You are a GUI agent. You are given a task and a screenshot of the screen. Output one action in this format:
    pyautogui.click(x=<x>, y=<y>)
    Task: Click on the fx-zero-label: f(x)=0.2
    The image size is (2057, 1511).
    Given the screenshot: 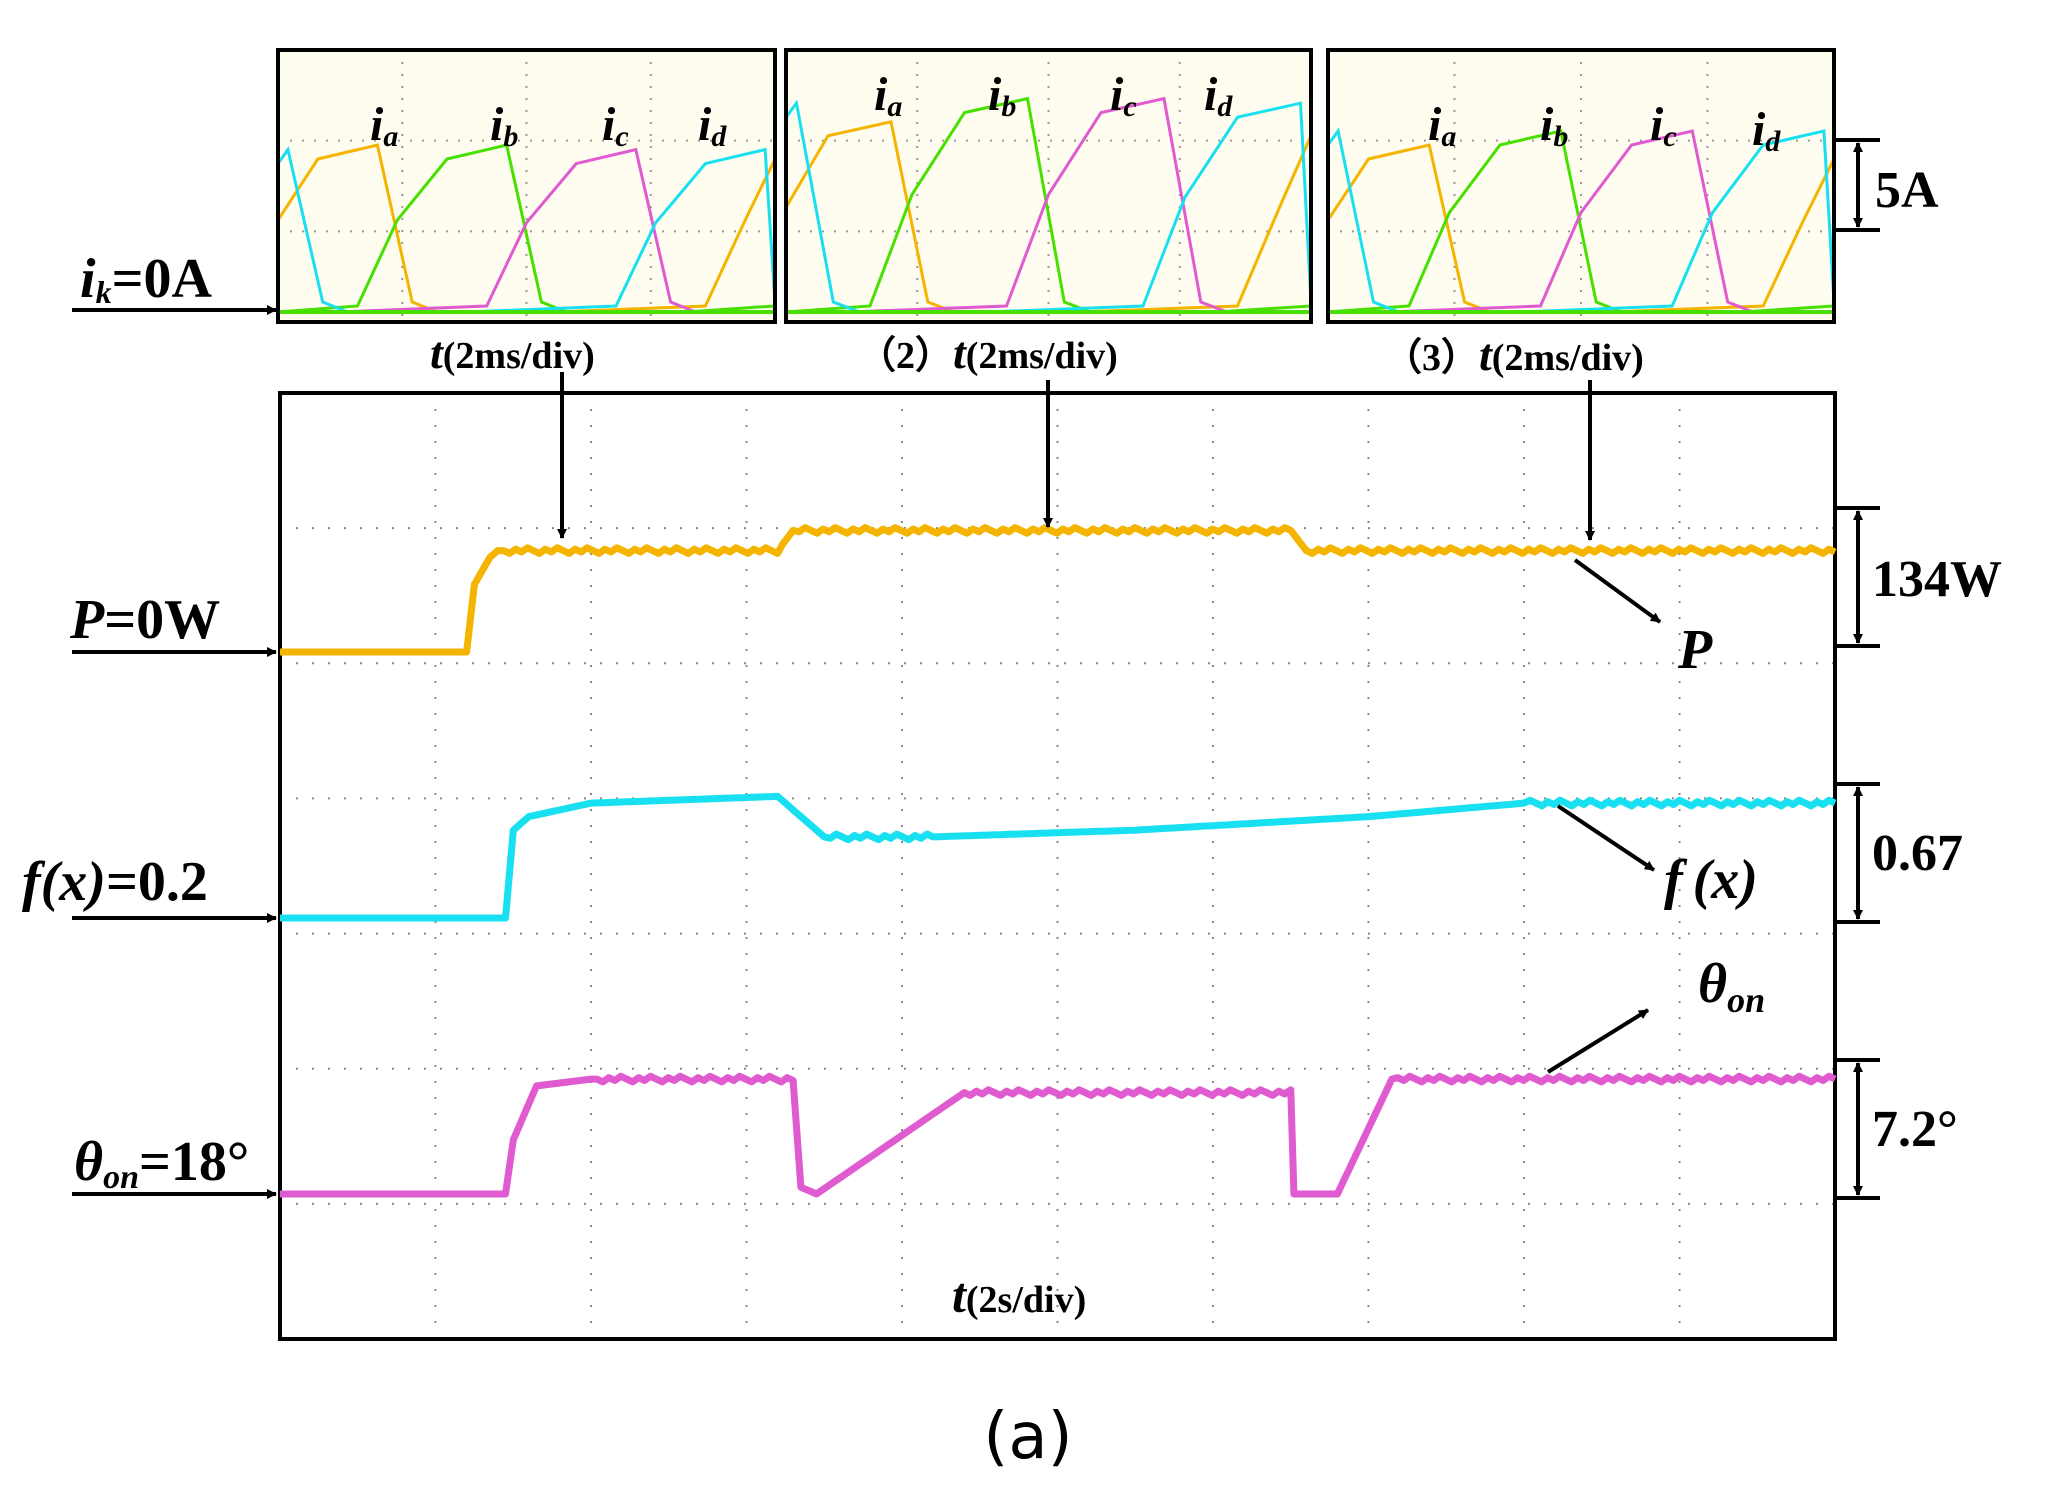 What is the action you would take?
    pyautogui.click(x=115, y=882)
    